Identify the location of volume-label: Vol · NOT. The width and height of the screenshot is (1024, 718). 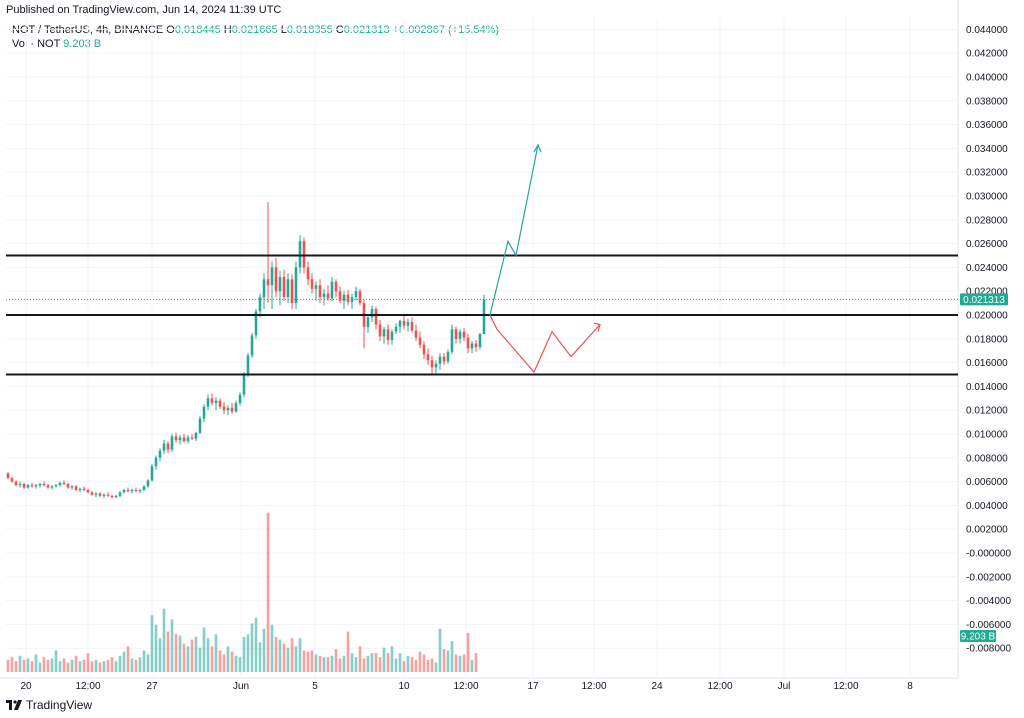
(36, 44).